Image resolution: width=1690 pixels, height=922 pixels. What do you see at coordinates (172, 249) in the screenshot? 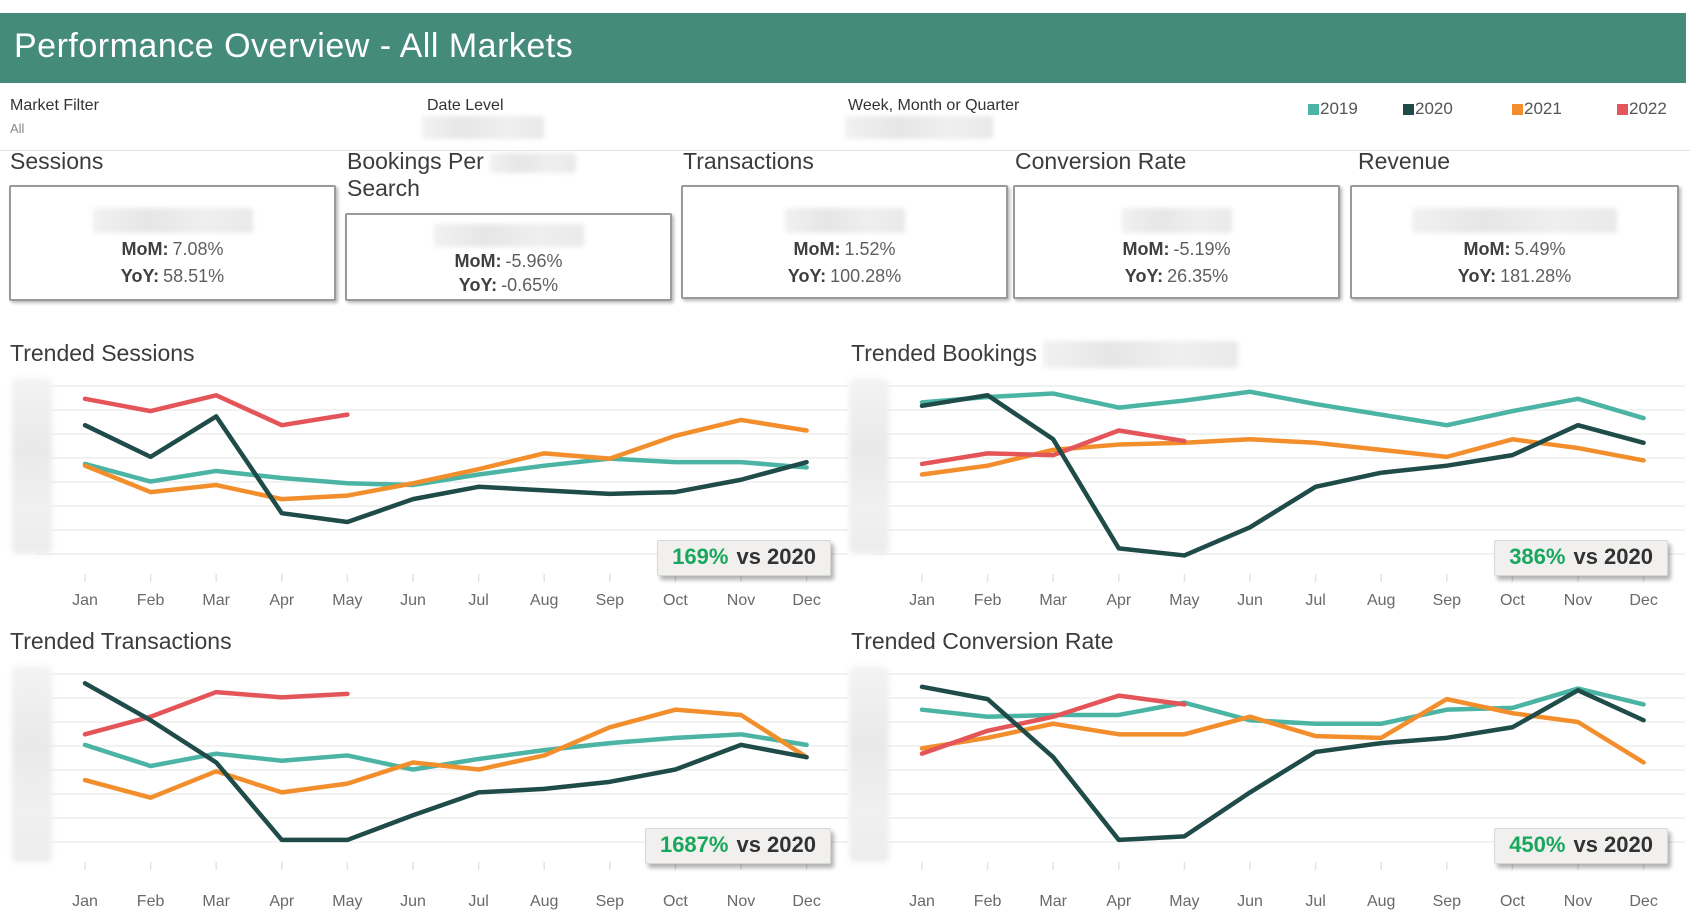
I see `kpi-mom: MoM: 7.08%` at bounding box center [172, 249].